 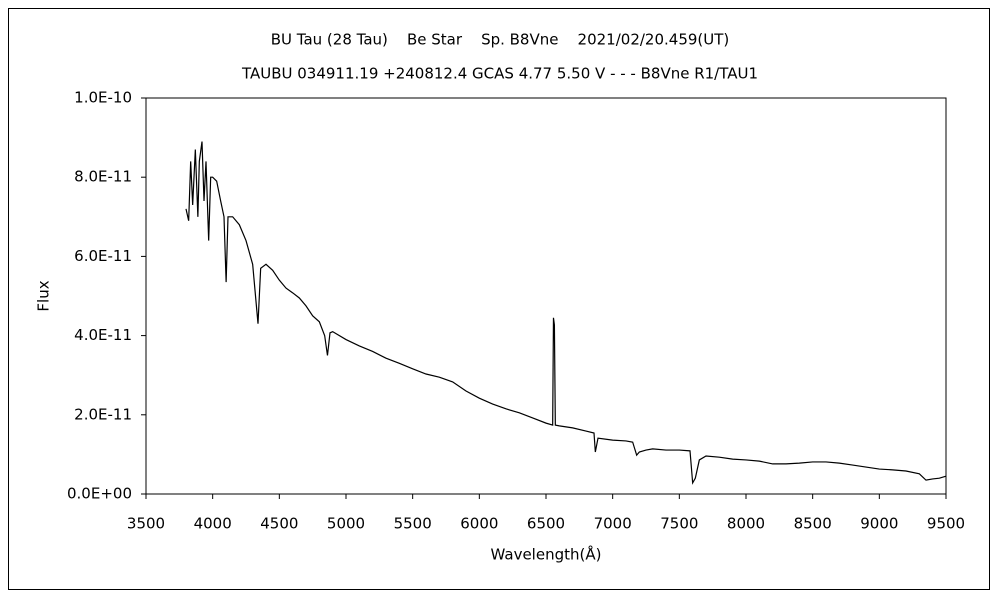 I want to click on x-tick-label: 7500, so click(x=679, y=524).